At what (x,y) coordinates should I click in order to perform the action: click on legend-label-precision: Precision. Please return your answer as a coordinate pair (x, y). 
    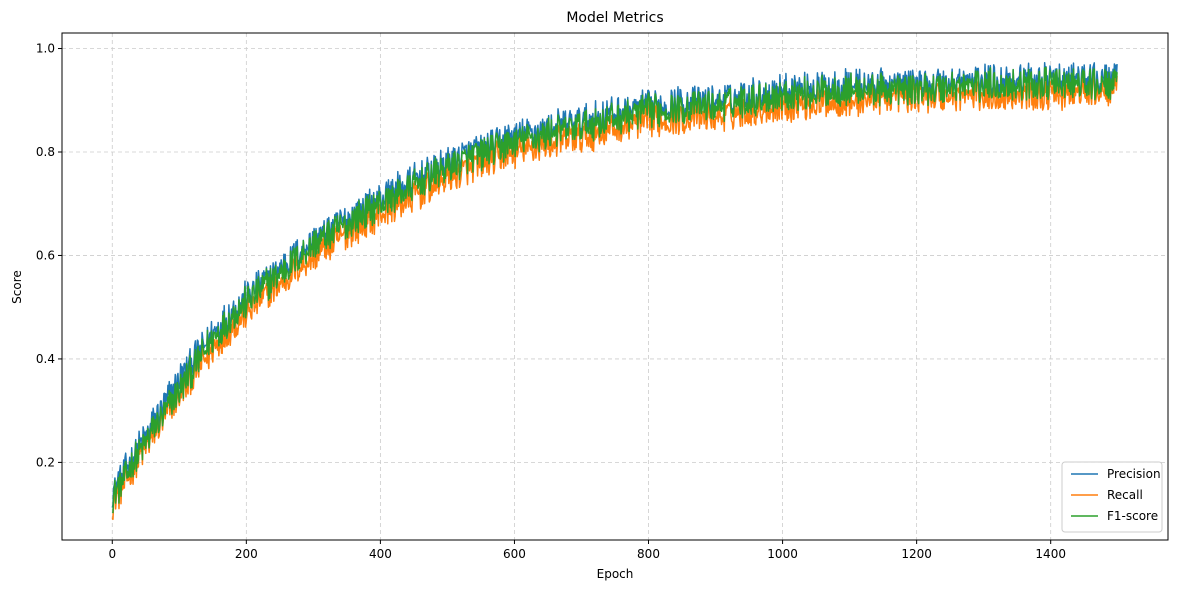
    Looking at the image, I should click on (1134, 474).